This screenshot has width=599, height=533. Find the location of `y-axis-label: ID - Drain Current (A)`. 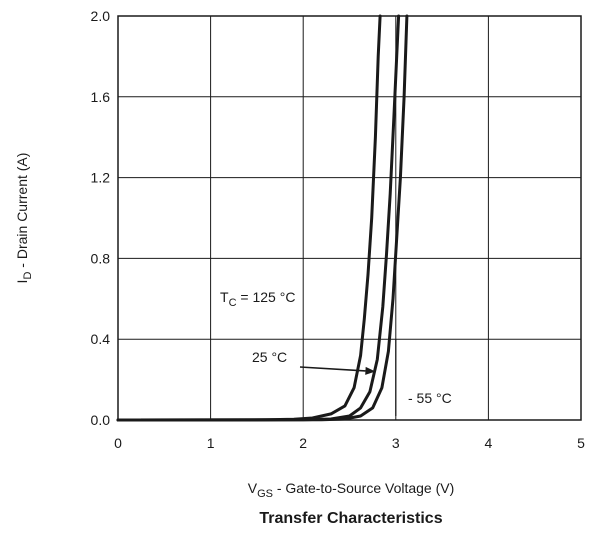

y-axis-label: ID - Drain Current (A) is located at coordinates (24, 218).